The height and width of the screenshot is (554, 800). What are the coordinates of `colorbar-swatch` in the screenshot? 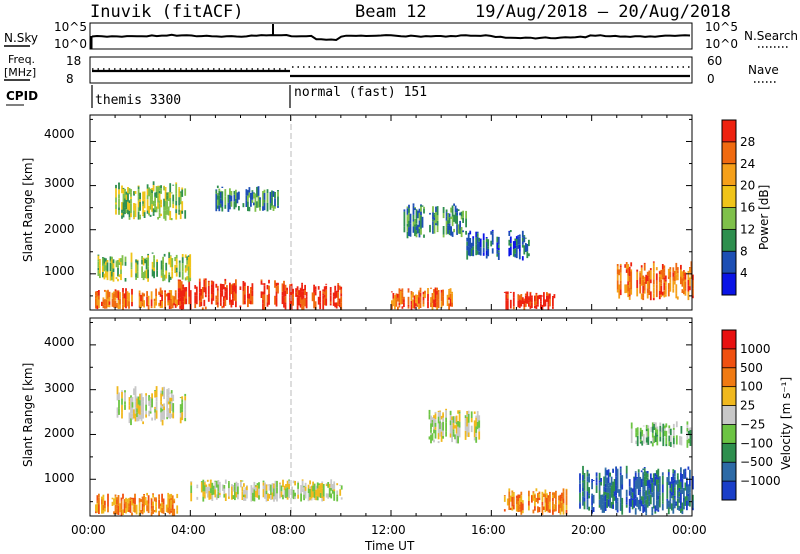 It's located at (729, 153).